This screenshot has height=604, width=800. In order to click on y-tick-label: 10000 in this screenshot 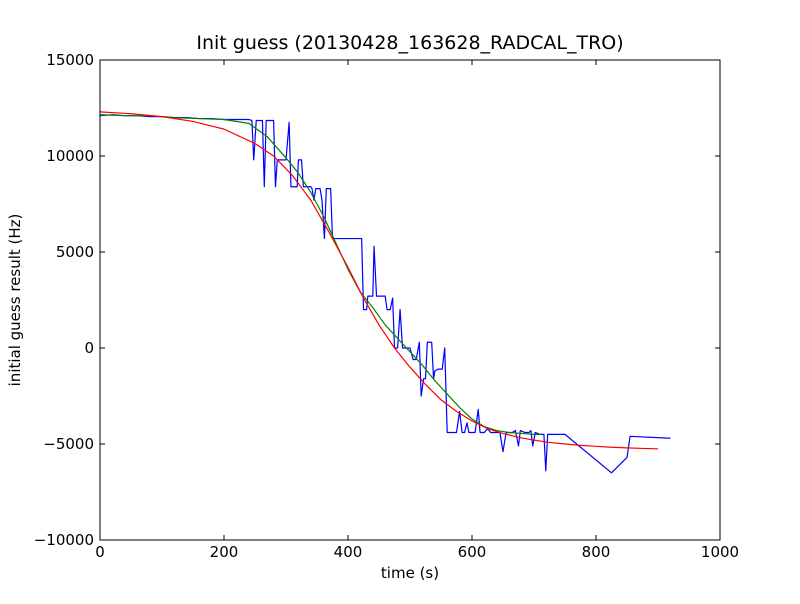, I will do `click(70, 156)`.